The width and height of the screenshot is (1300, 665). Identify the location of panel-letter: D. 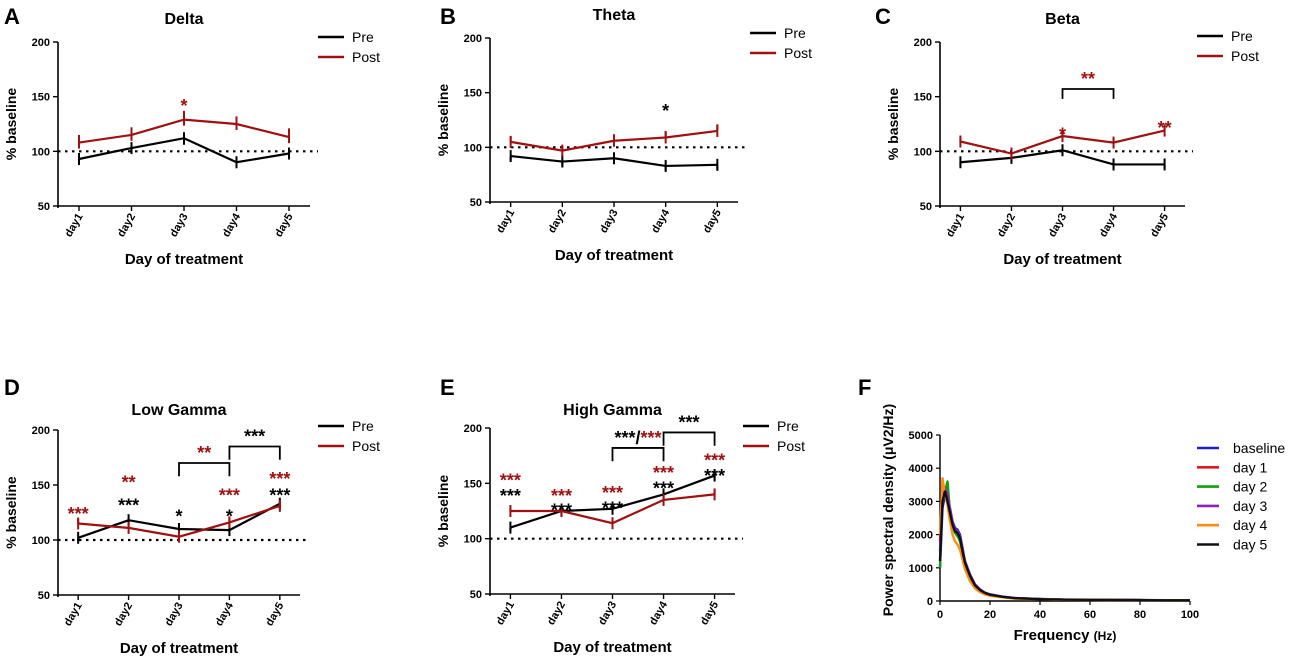
(12, 387).